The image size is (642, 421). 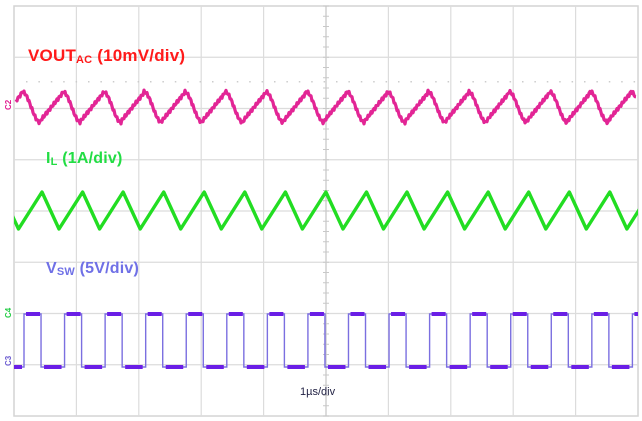 What do you see at coordinates (8, 104) in the screenshot?
I see `channel-c2-marker: C2` at bounding box center [8, 104].